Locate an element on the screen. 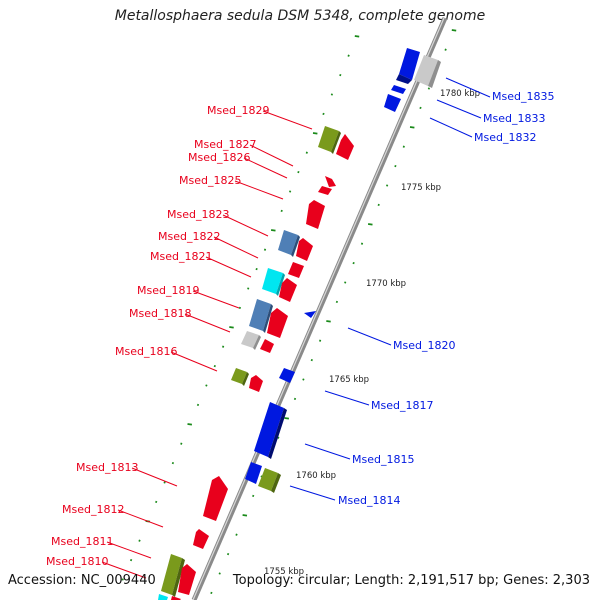 This screenshot has height=600, width=600. gene-label-msed-1818: Msed_1818 is located at coordinates (160, 313).